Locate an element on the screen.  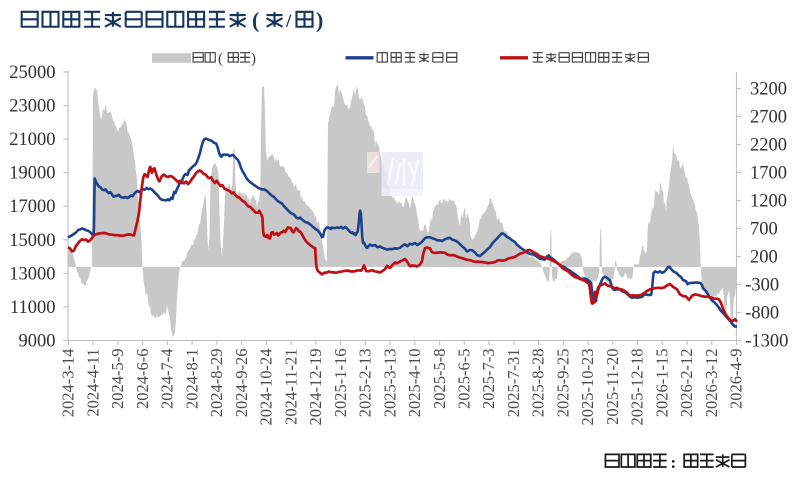
svg-text: 2200 is located at coordinates (768, 145).